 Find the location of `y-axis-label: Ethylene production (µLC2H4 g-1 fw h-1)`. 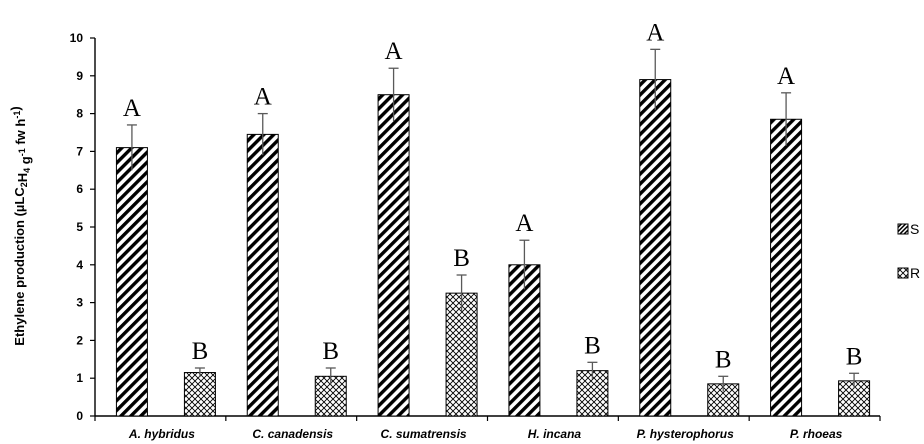

y-axis-label: Ethylene production (µLC2H4 g-1 fw h-1) is located at coordinates (20, 225).